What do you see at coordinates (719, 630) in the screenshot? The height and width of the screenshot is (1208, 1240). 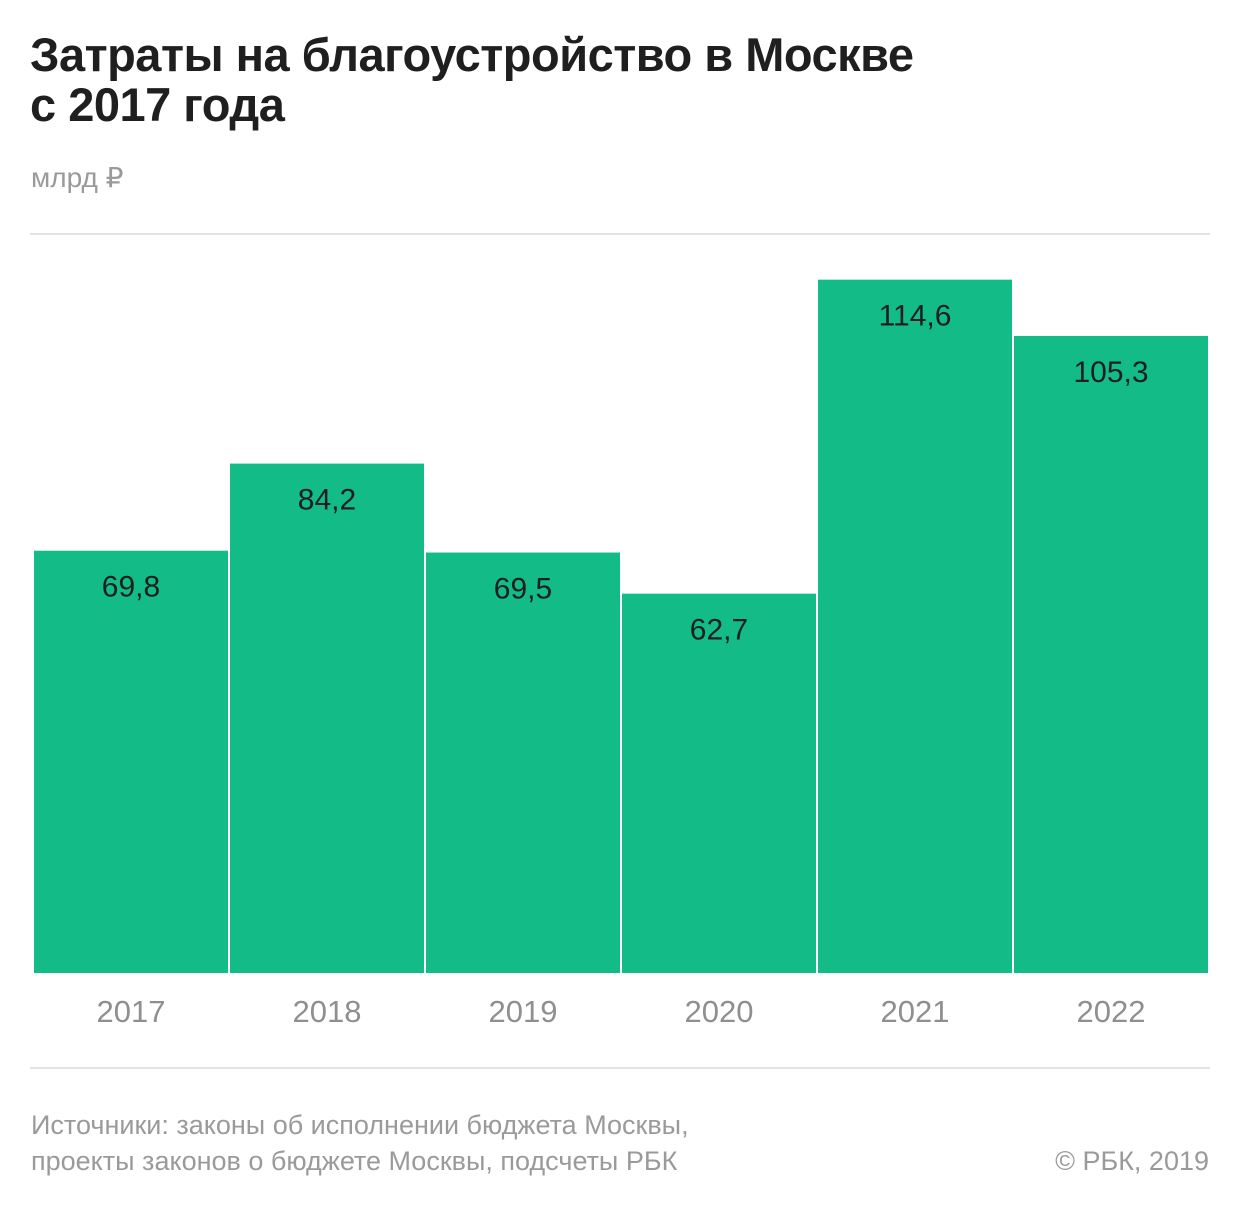 I see `bar-value-label-2020: 62,7` at bounding box center [719, 630].